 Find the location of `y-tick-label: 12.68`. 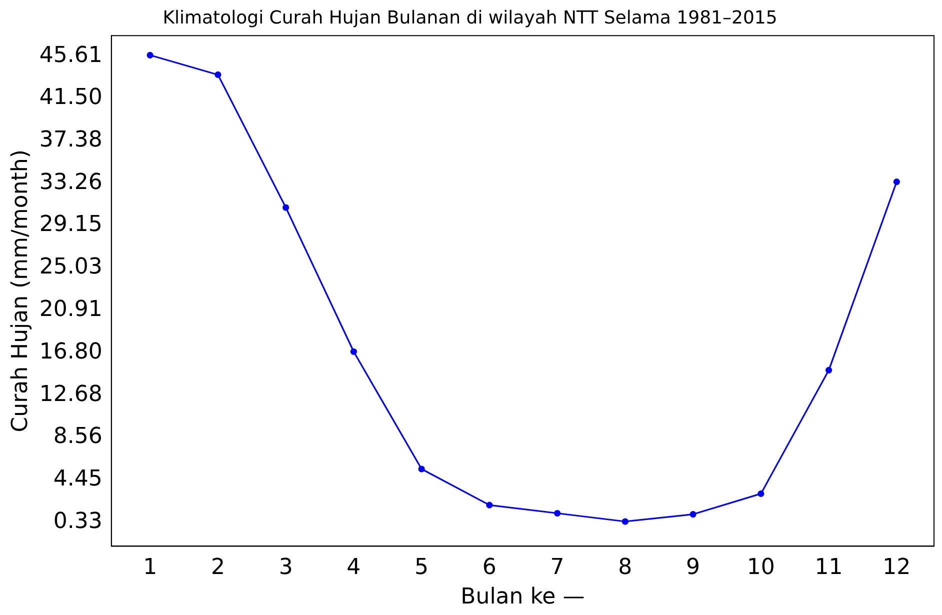

y-tick-label: 12.68 is located at coordinates (70, 394).